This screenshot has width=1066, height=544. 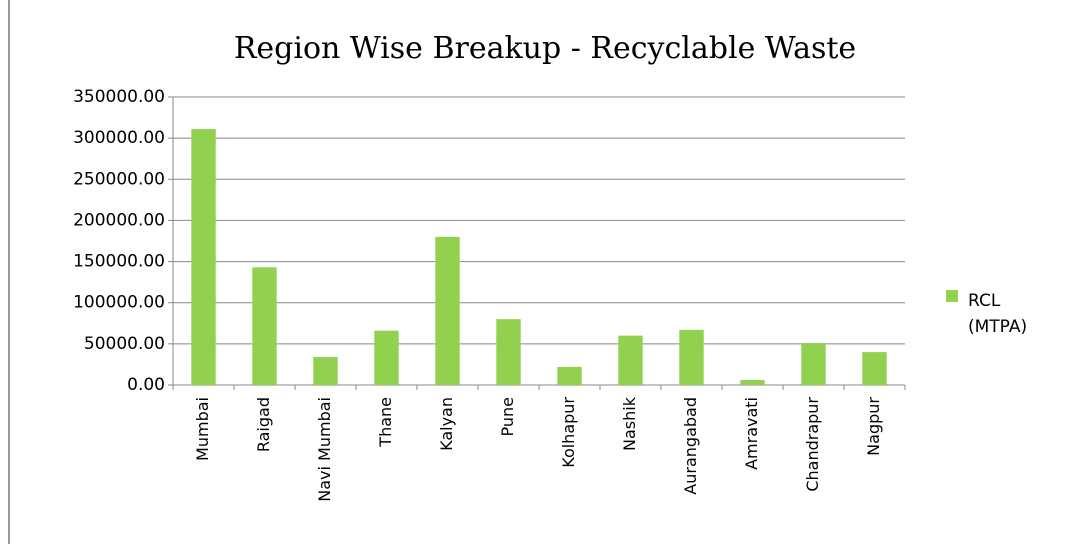 What do you see at coordinates (119, 138) in the screenshot?
I see `y-tick-label: 300000.00` at bounding box center [119, 138].